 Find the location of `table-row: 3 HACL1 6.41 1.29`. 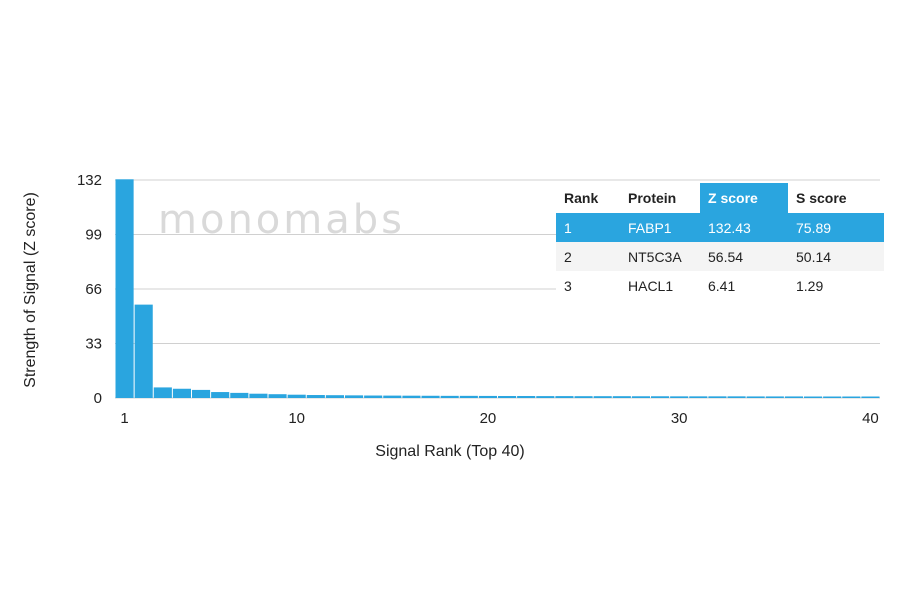

table-row: 3 HACL1 6.41 1.29 is located at coordinates (720, 285).